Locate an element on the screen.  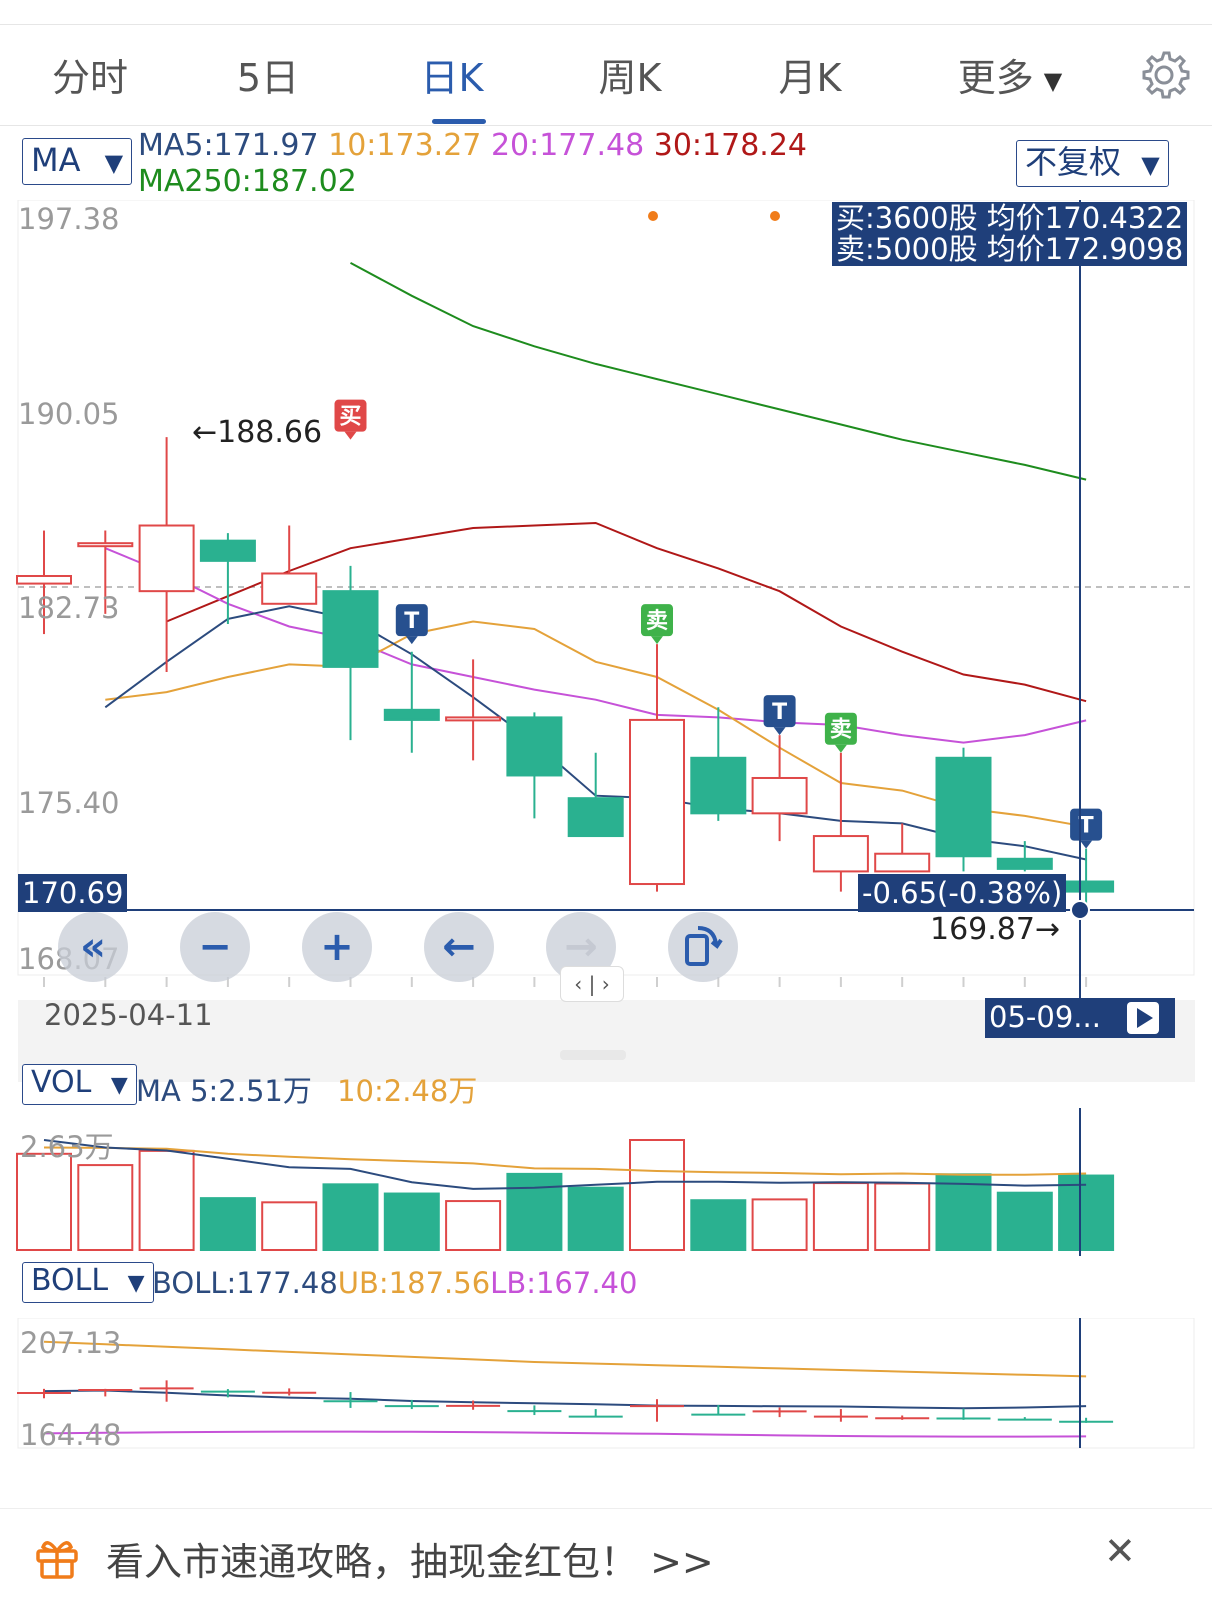
gift-icon is located at coordinates (57, 1560).